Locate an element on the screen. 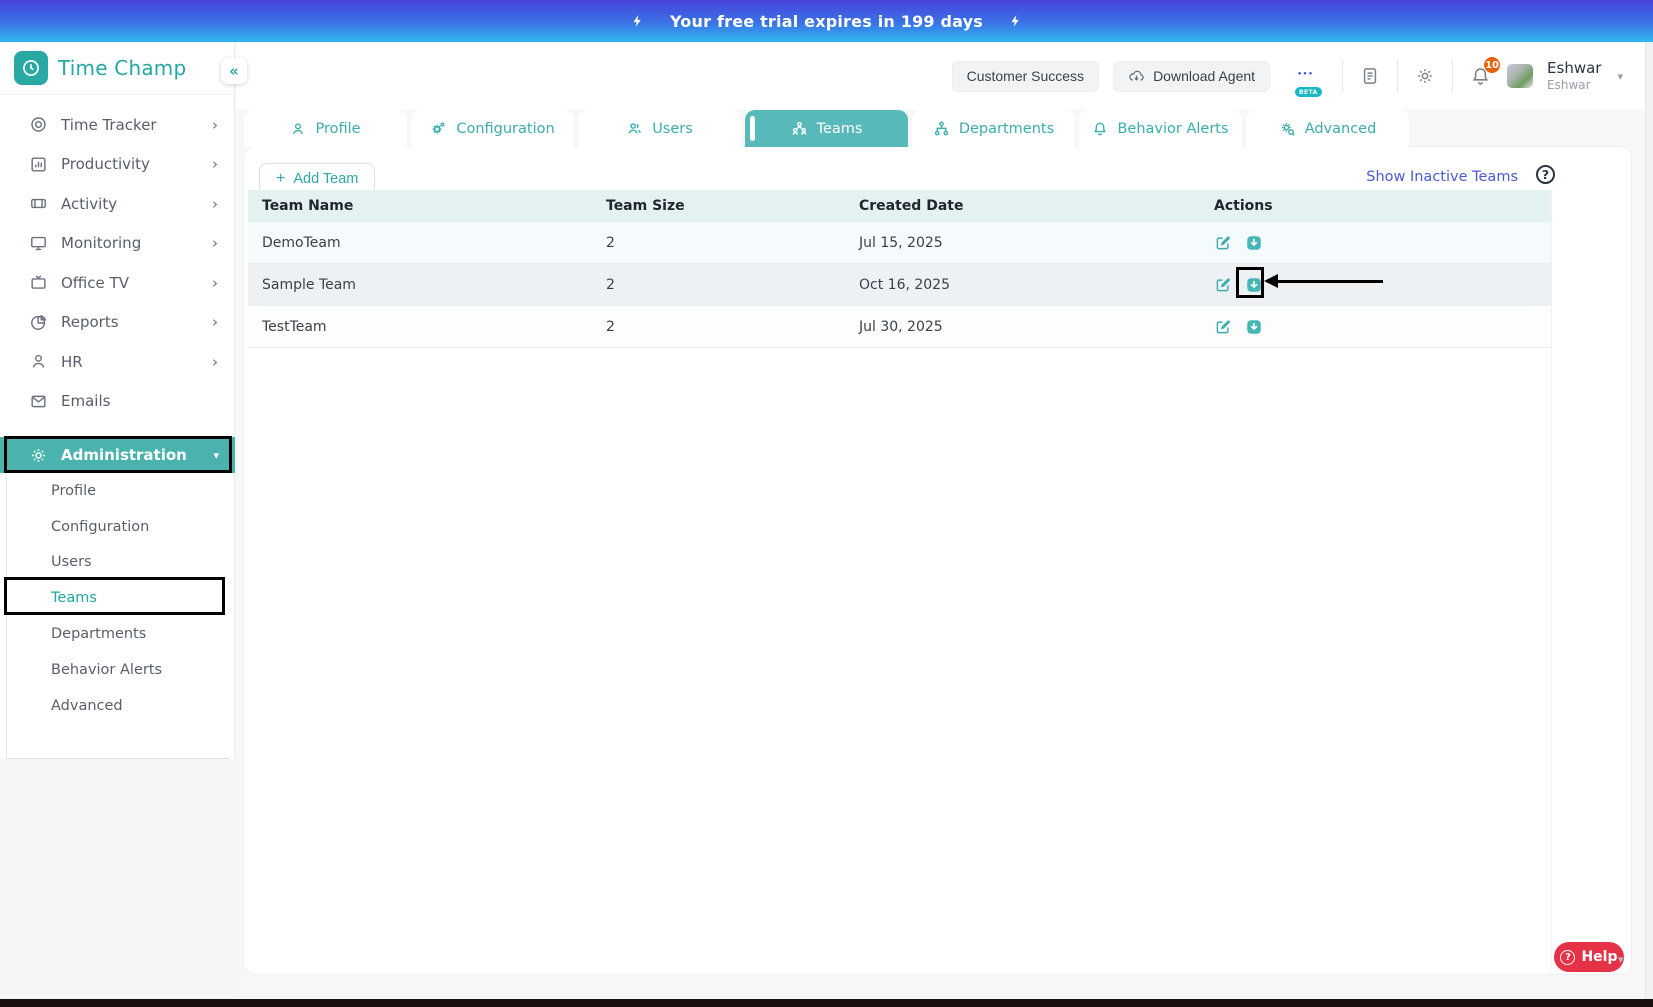  sidebar-item-hr: HR › is located at coordinates (117, 362).